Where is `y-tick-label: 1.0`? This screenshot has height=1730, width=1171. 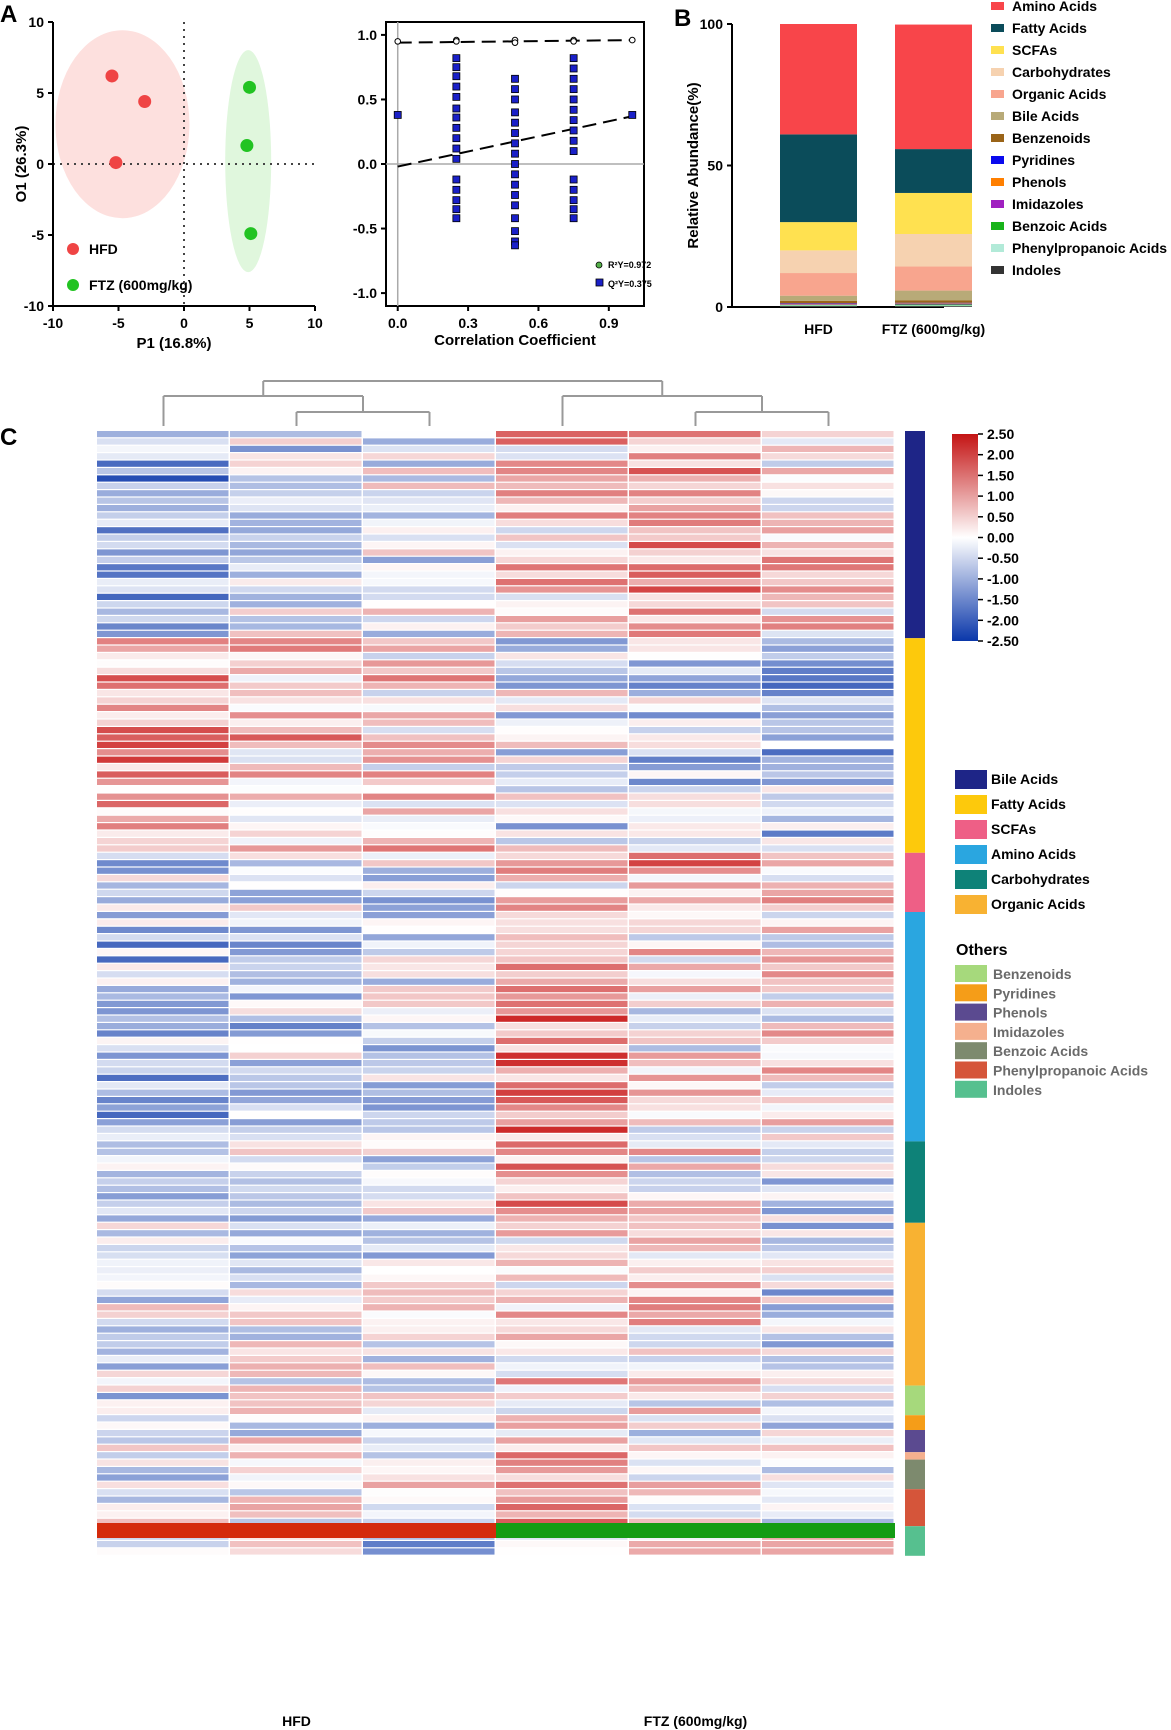 y-tick-label: 1.0 is located at coordinates (368, 35).